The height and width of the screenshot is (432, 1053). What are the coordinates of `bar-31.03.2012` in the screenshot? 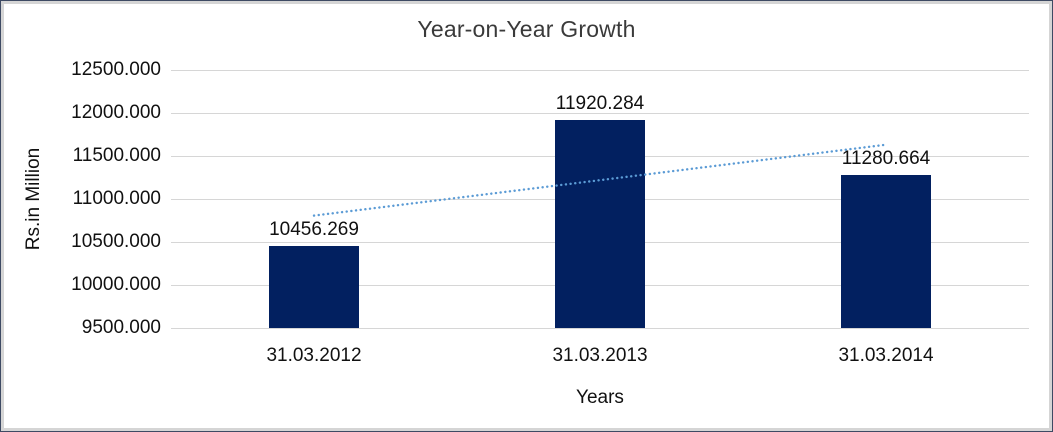 It's located at (314, 286).